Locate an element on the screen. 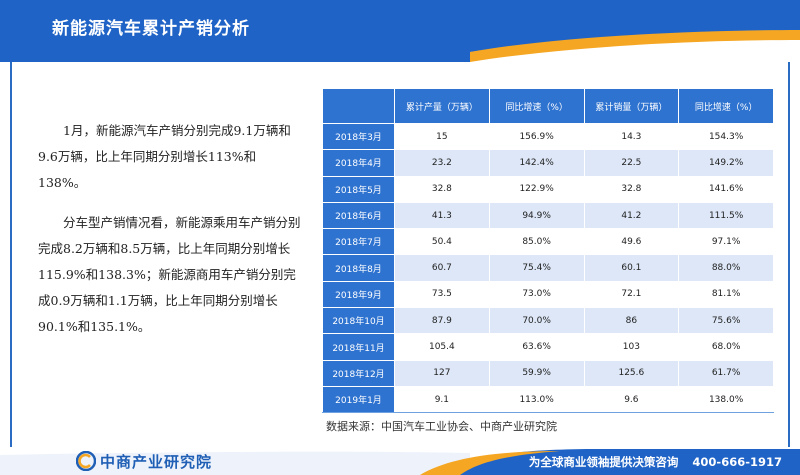 The height and width of the screenshot is (475, 800). table-row: 2018年5月 32.8 122.9% 32.8 141.6% is located at coordinates (548, 189).